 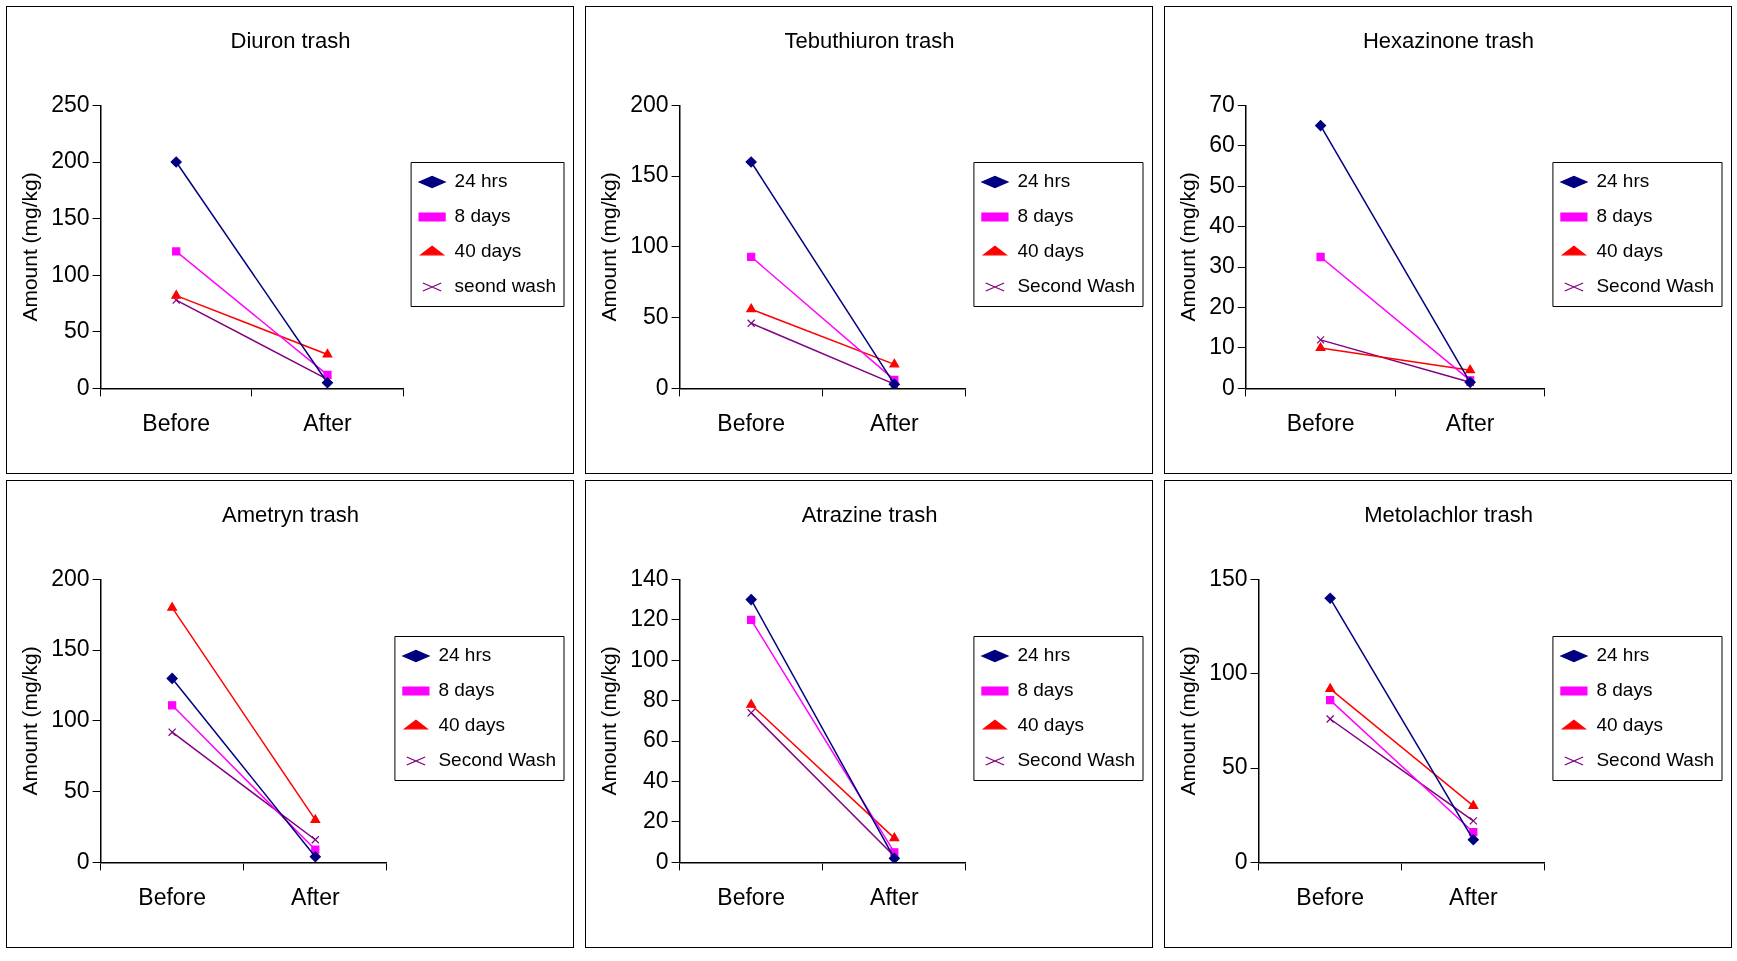 I want to click on y-tick-label: 80, so click(x=655, y=699).